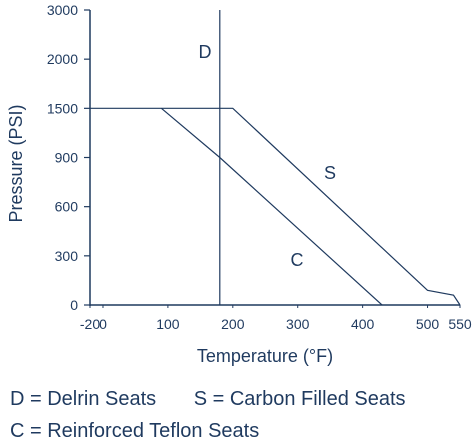  I want to click on x-tick-label: 550, so click(460, 324).